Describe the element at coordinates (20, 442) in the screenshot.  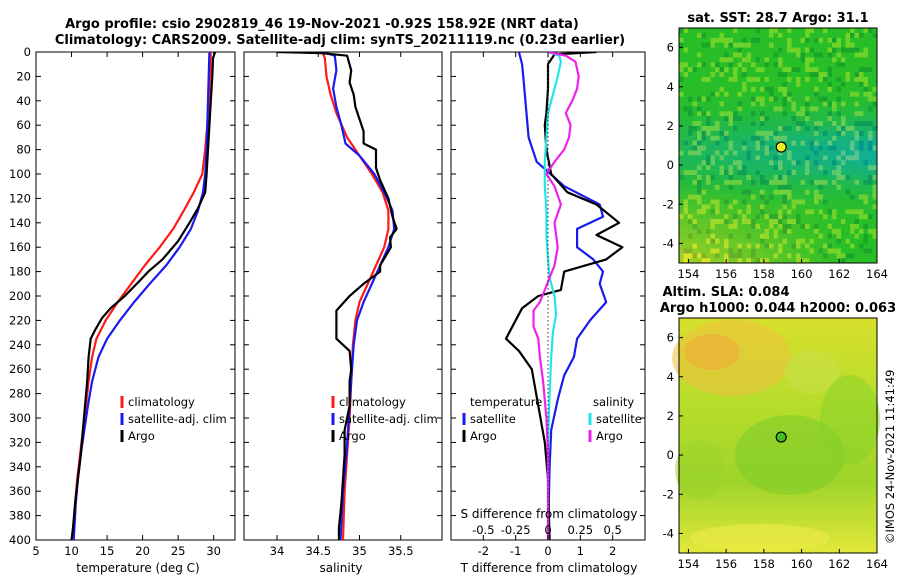
I see `depth-tick-label: 320` at that location.